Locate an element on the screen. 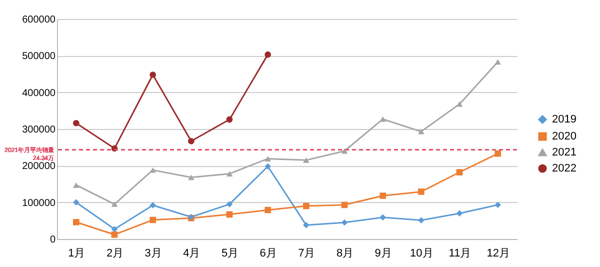  x-tick-label: 12月 is located at coordinates (498, 254).